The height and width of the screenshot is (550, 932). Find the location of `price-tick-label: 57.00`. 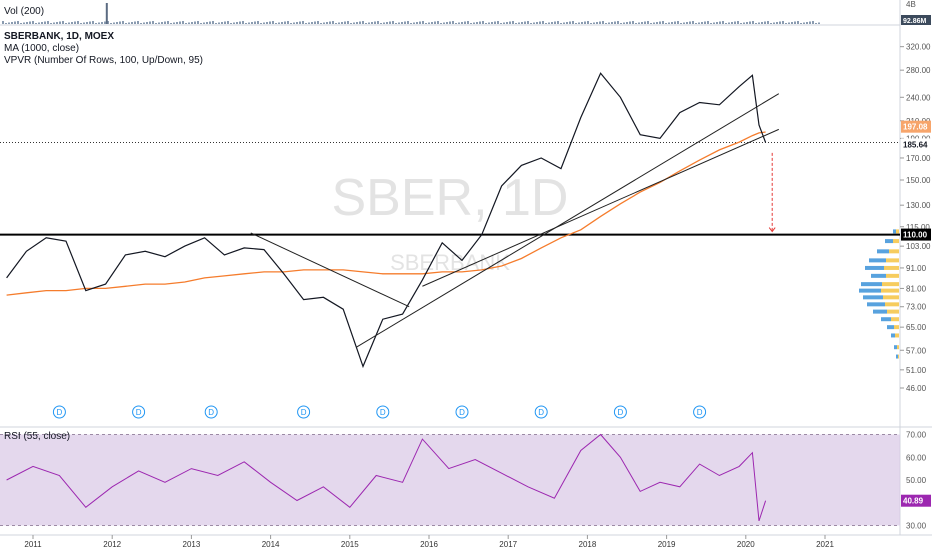

price-tick-label: 57.00 is located at coordinates (916, 350).